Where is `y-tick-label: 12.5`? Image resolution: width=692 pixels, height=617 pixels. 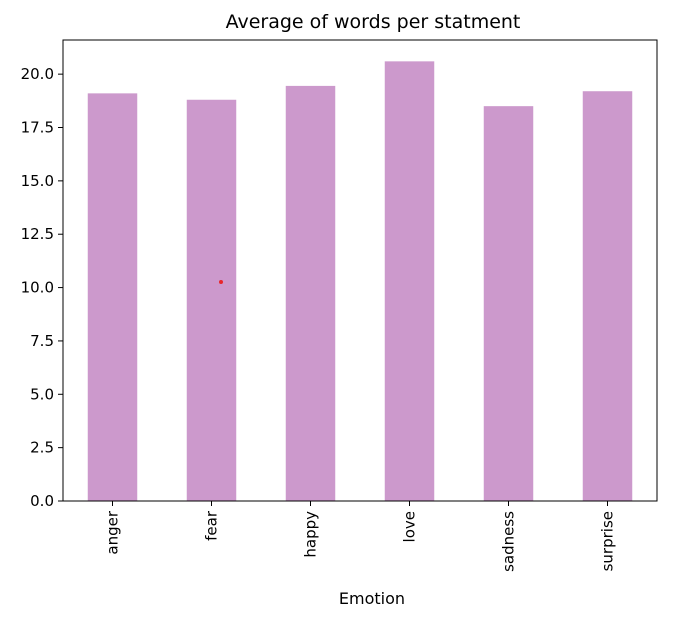 y-tick-label: 12.5 is located at coordinates (37, 234).